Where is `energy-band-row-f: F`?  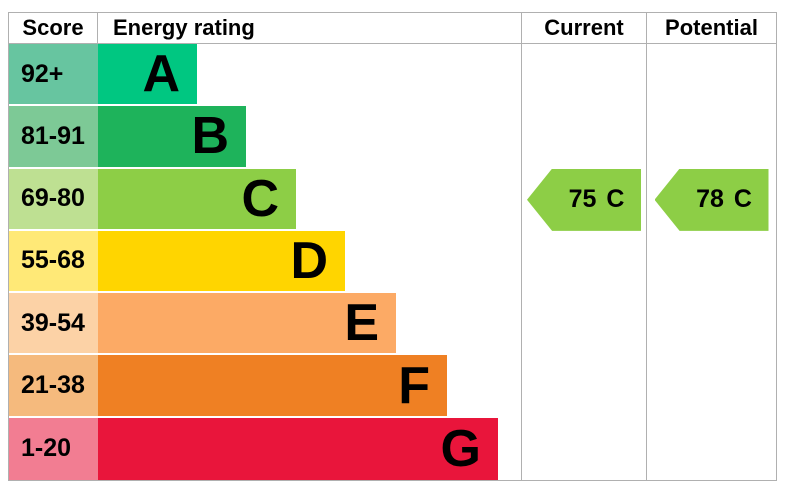 energy-band-row-f: F is located at coordinates (309, 386).